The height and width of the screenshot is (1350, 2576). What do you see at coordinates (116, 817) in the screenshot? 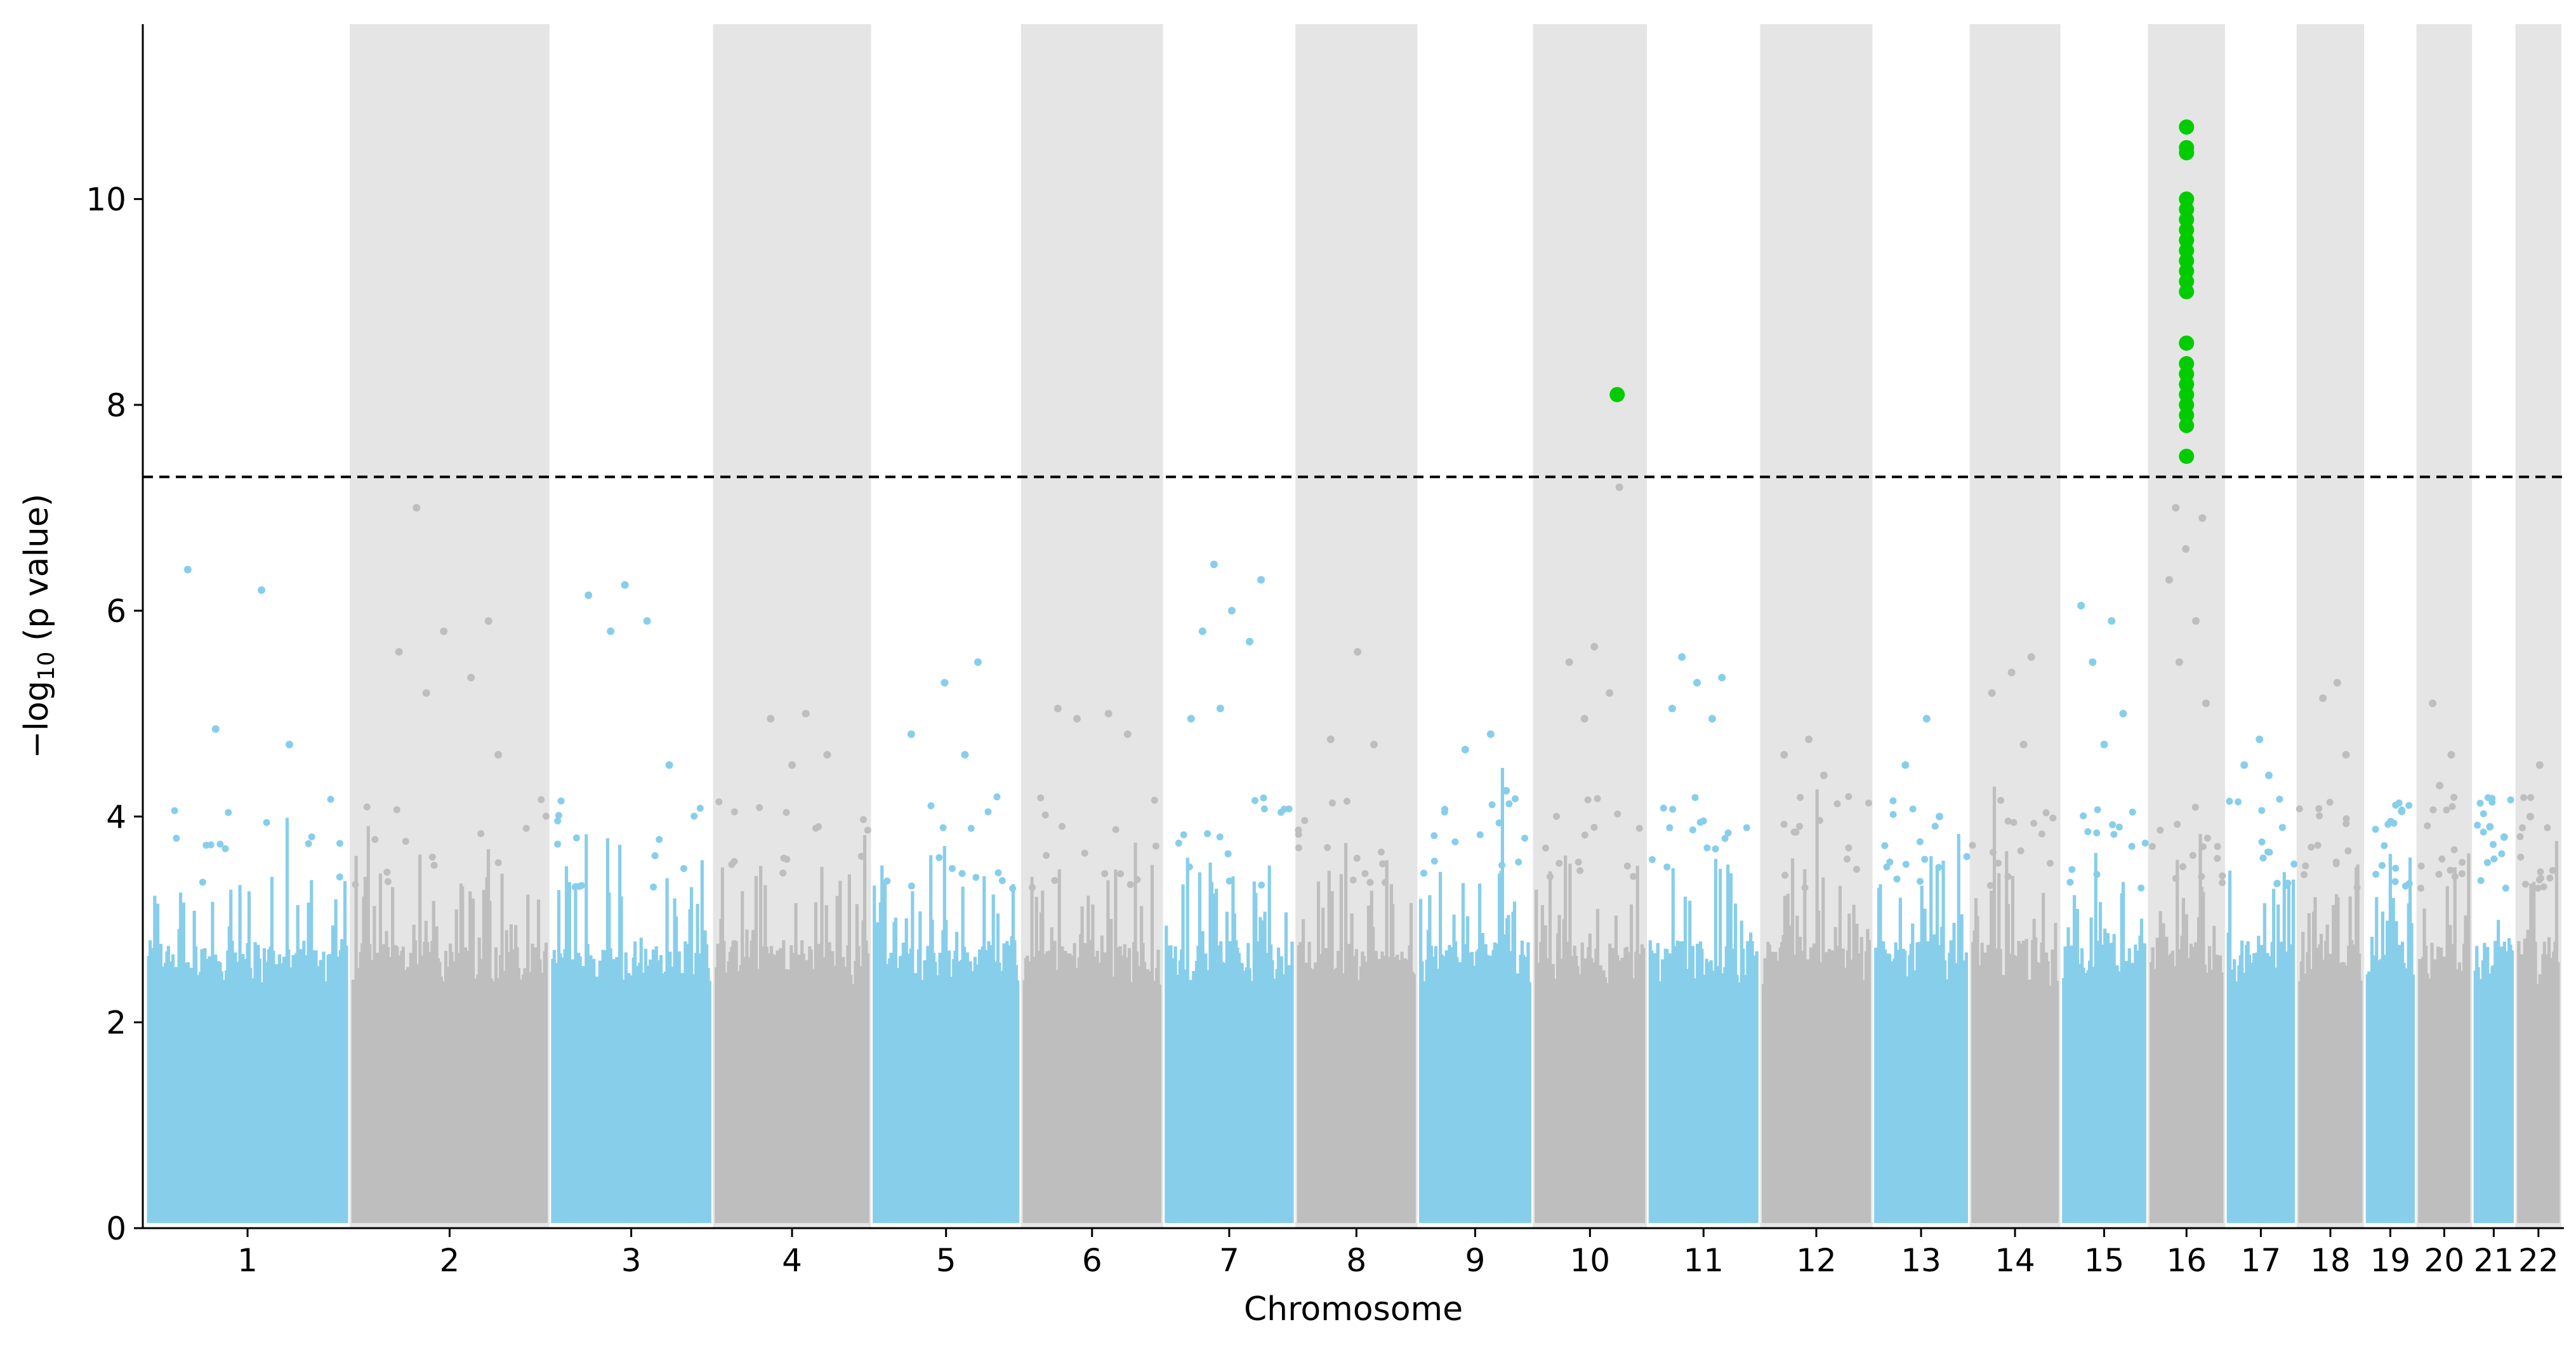
I see `y-tick-label: 4` at bounding box center [116, 817].